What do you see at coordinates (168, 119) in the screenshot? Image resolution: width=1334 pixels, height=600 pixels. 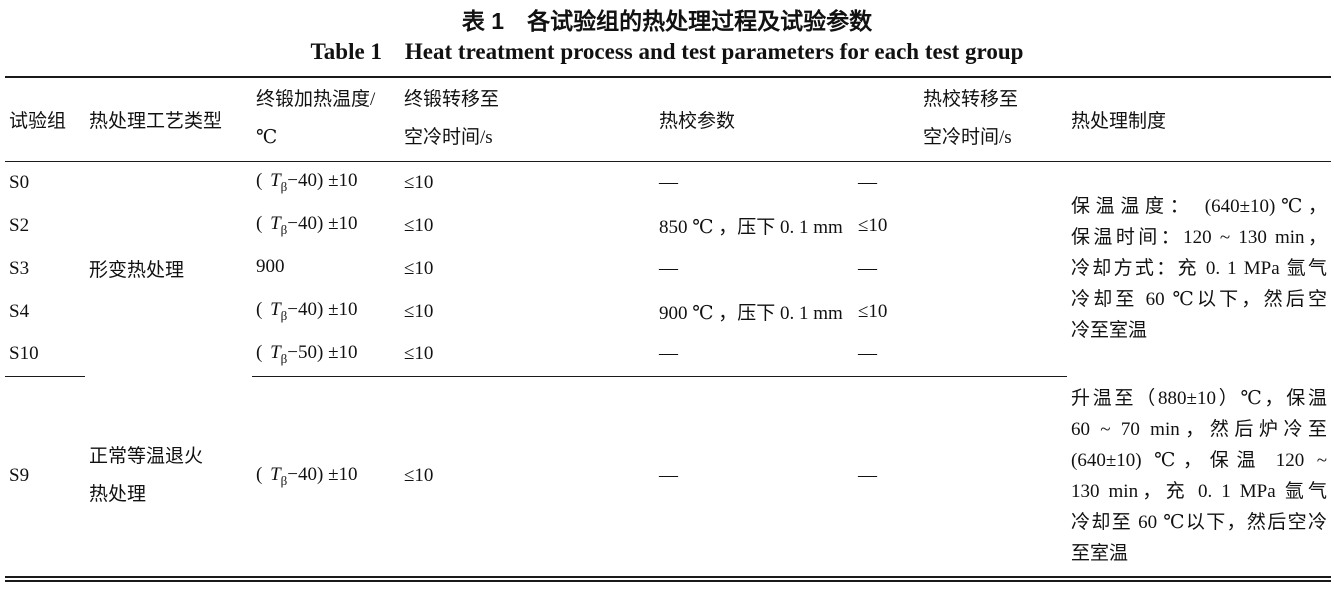 I see `col-header-process-type: 热处理工艺类型` at bounding box center [168, 119].